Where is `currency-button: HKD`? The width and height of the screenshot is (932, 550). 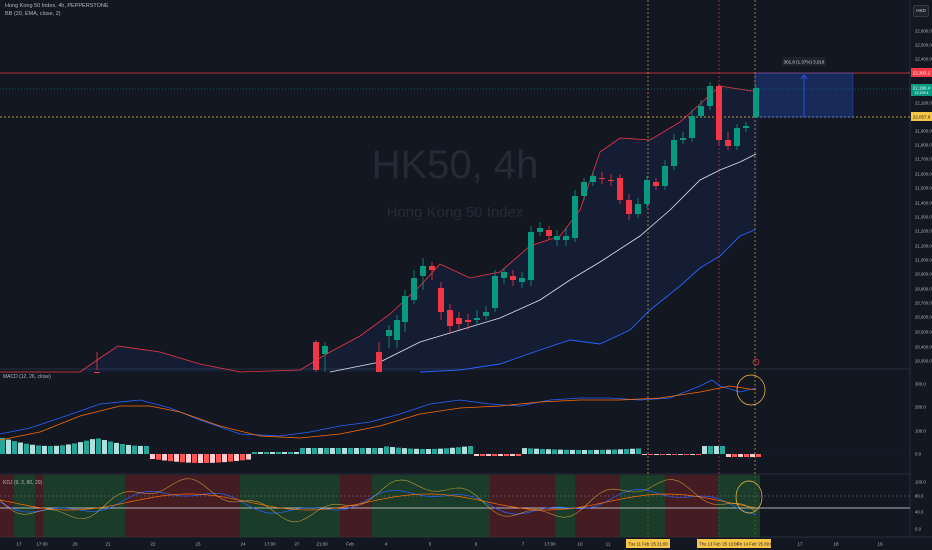 currency-button: HKD is located at coordinates (921, 11).